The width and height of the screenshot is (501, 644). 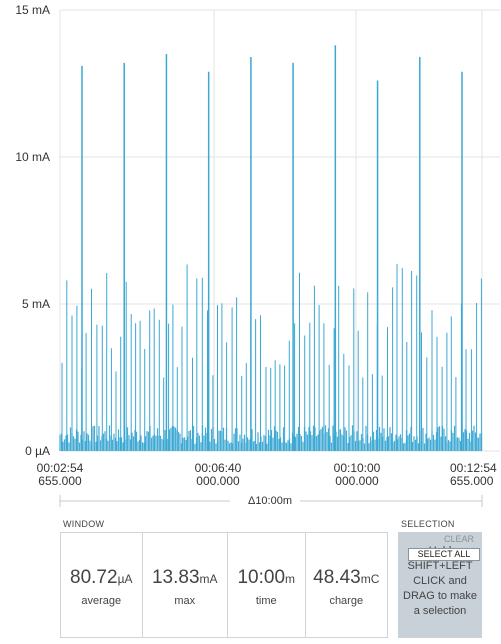 I want to click on stat-value: 13.83mA, so click(x=185, y=578).